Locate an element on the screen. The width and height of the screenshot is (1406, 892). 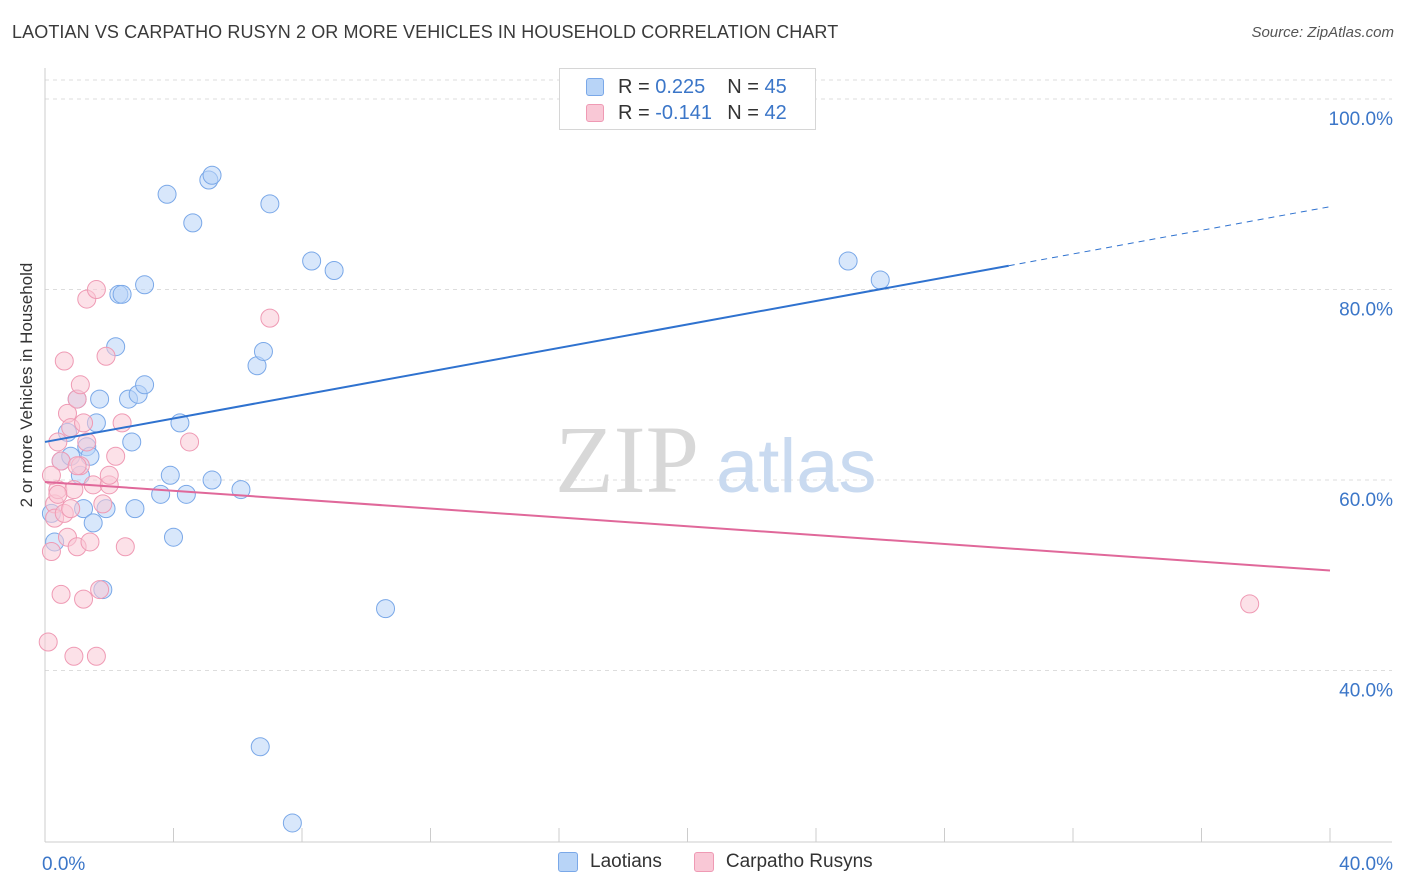
laotians-legend-swatch is located at coordinates (568, 862).